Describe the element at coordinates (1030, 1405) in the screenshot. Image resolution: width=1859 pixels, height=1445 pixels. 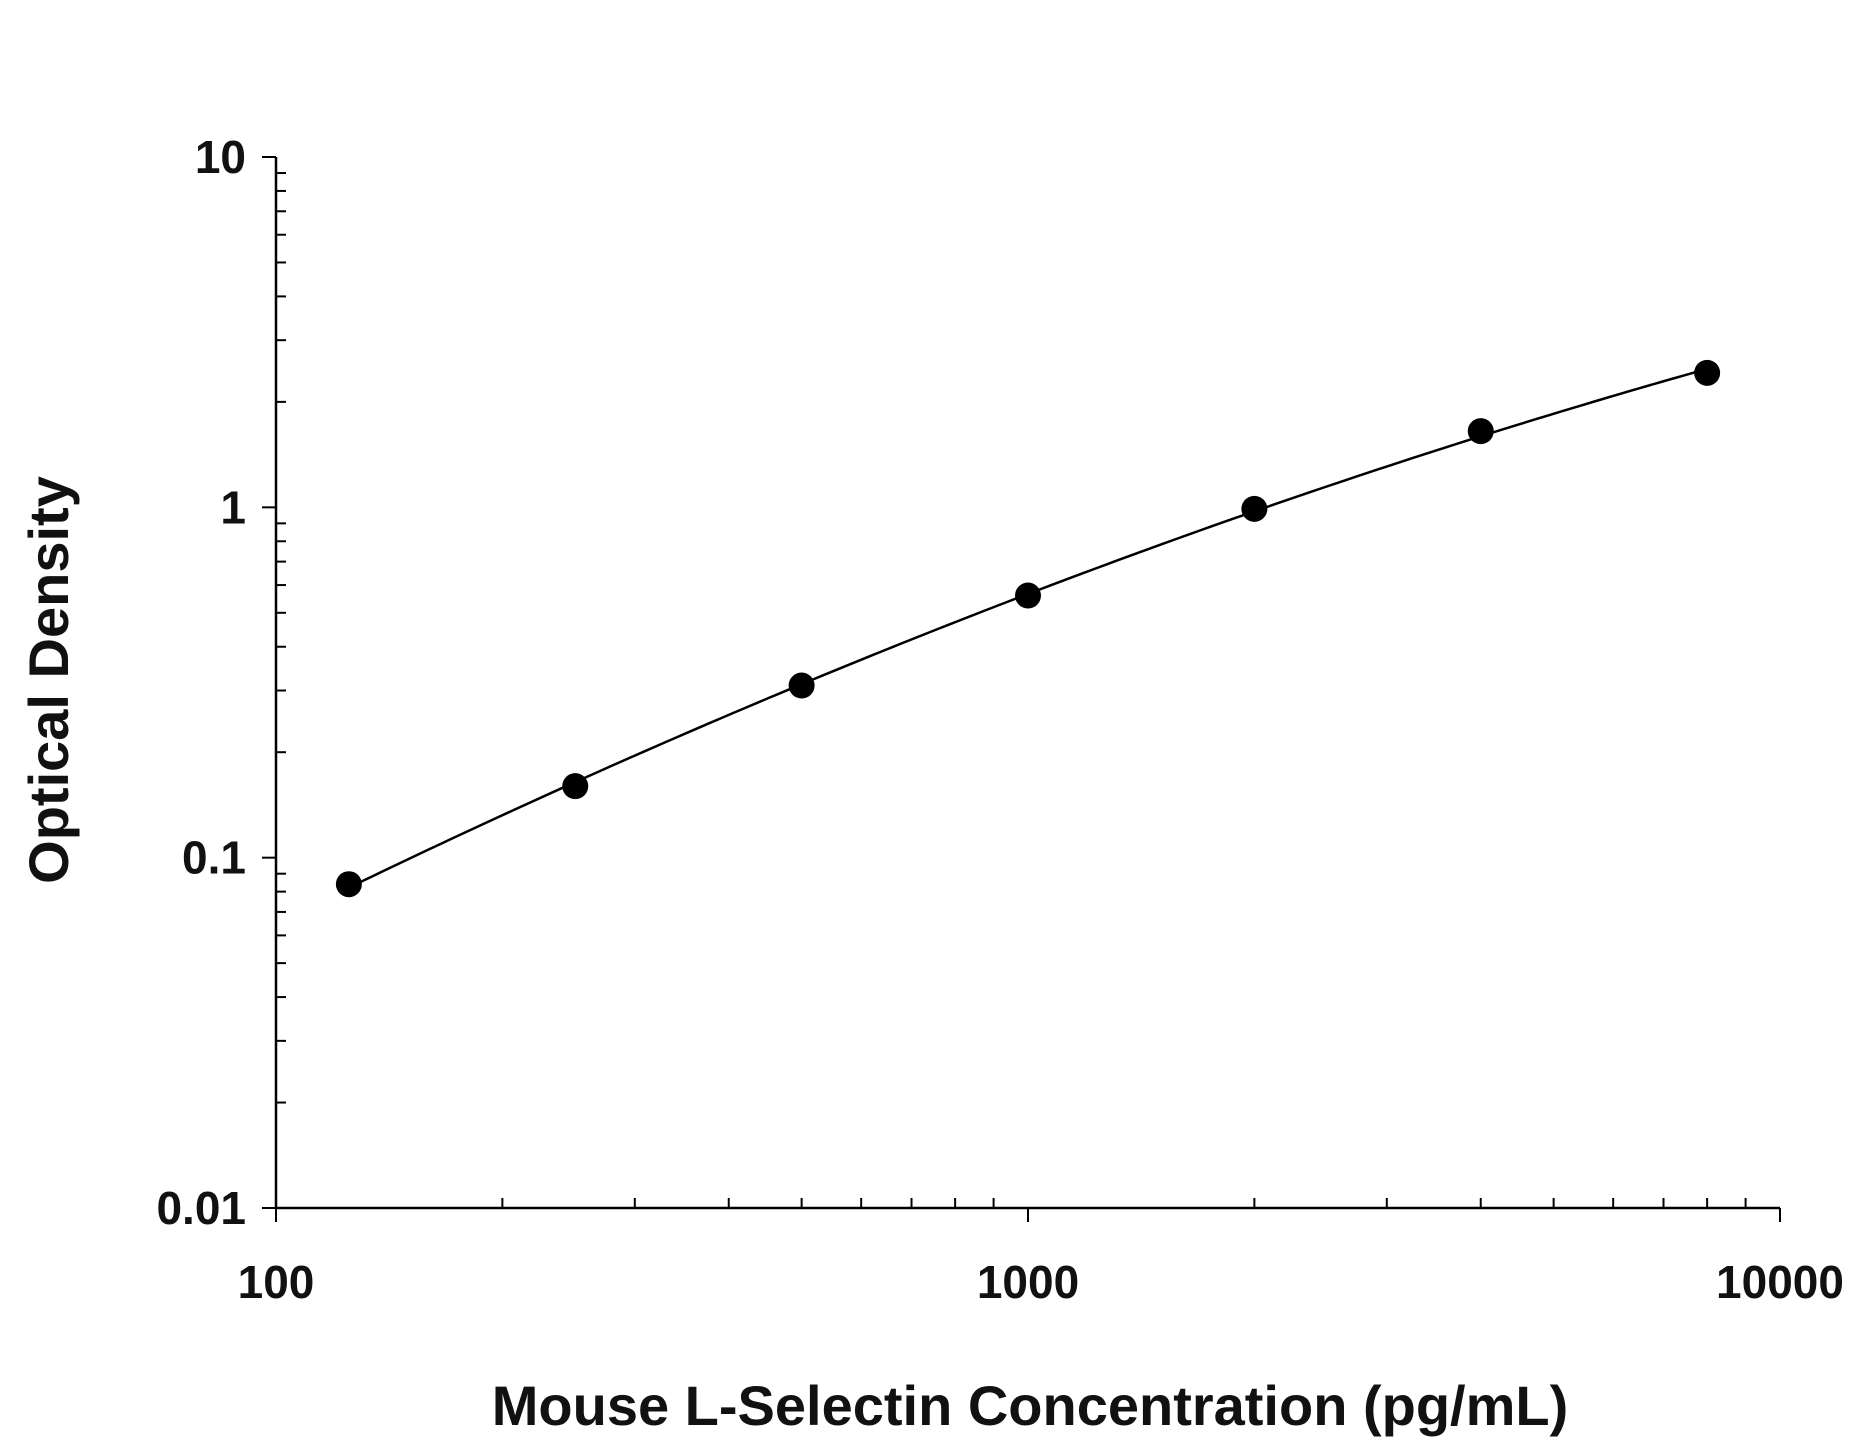
I see `x-axis-title: Mouse L-Selectin Concentration (pg/mL)` at that location.